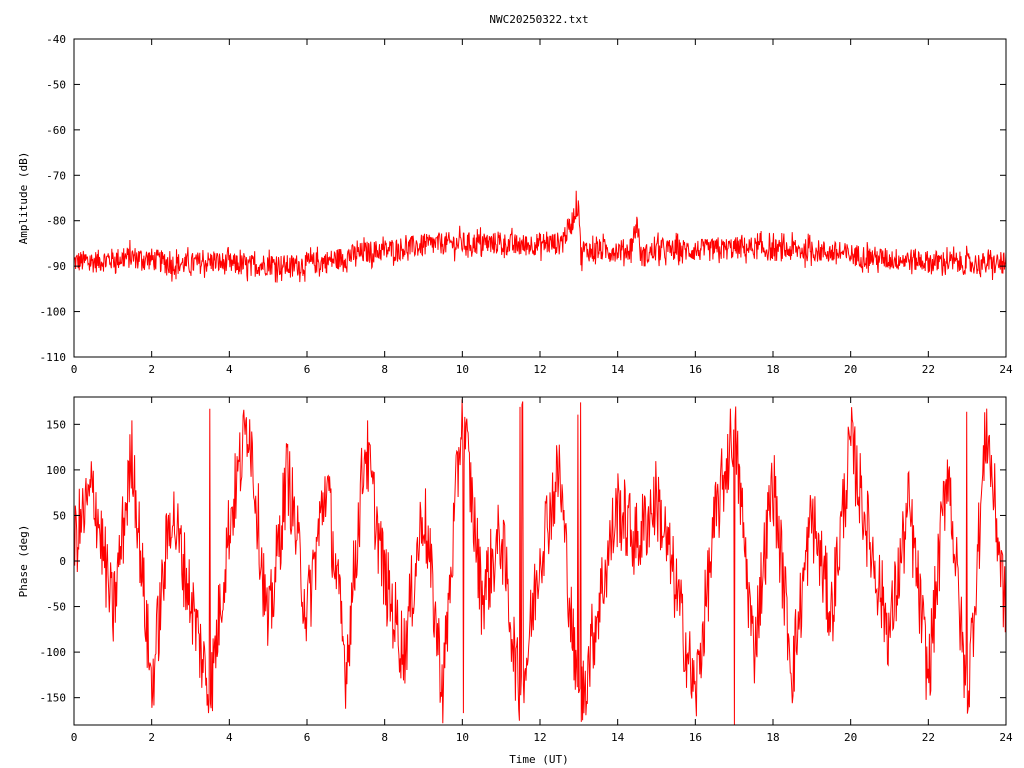  Describe the element at coordinates (56, 470) in the screenshot. I see `y-tick-label: 100` at that location.